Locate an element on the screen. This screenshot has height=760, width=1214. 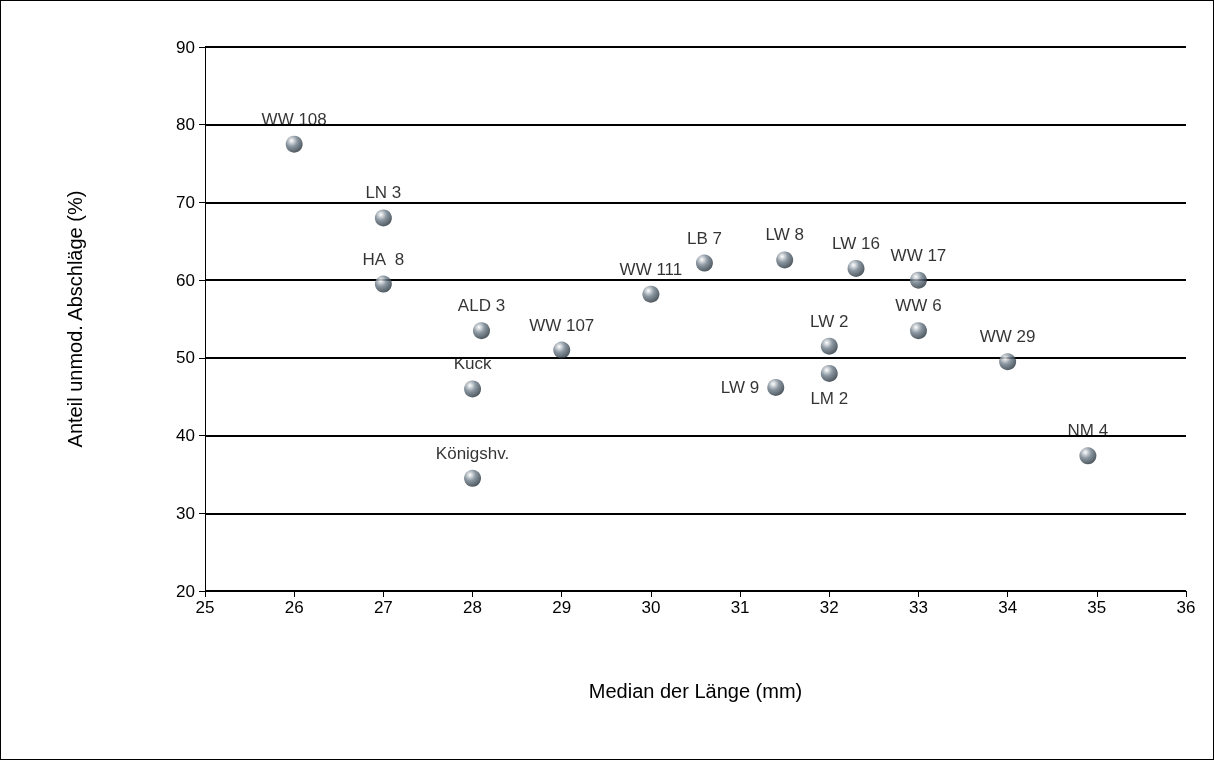
y-tick-label: 40 is located at coordinates (185, 436).